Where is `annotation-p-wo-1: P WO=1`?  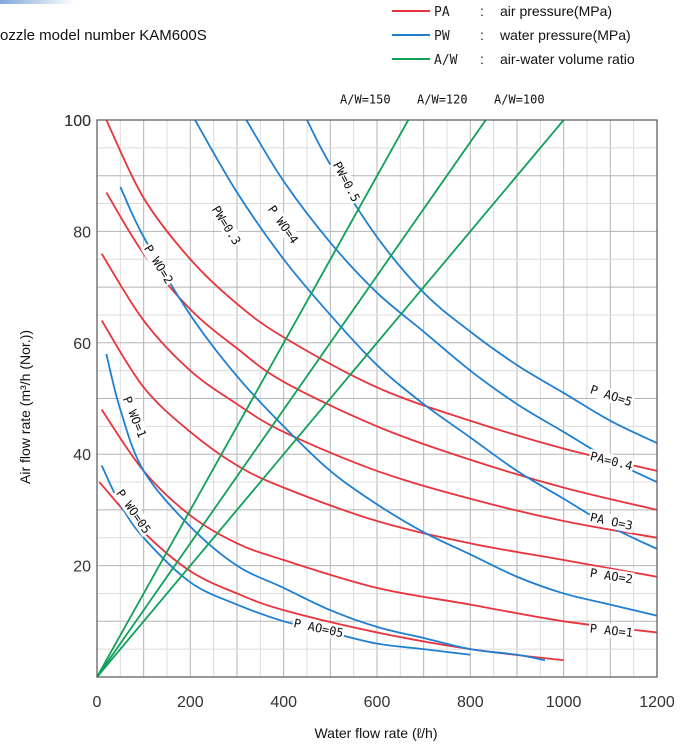
annotation-p-wo-1: P WO=1 is located at coordinates (134, 416).